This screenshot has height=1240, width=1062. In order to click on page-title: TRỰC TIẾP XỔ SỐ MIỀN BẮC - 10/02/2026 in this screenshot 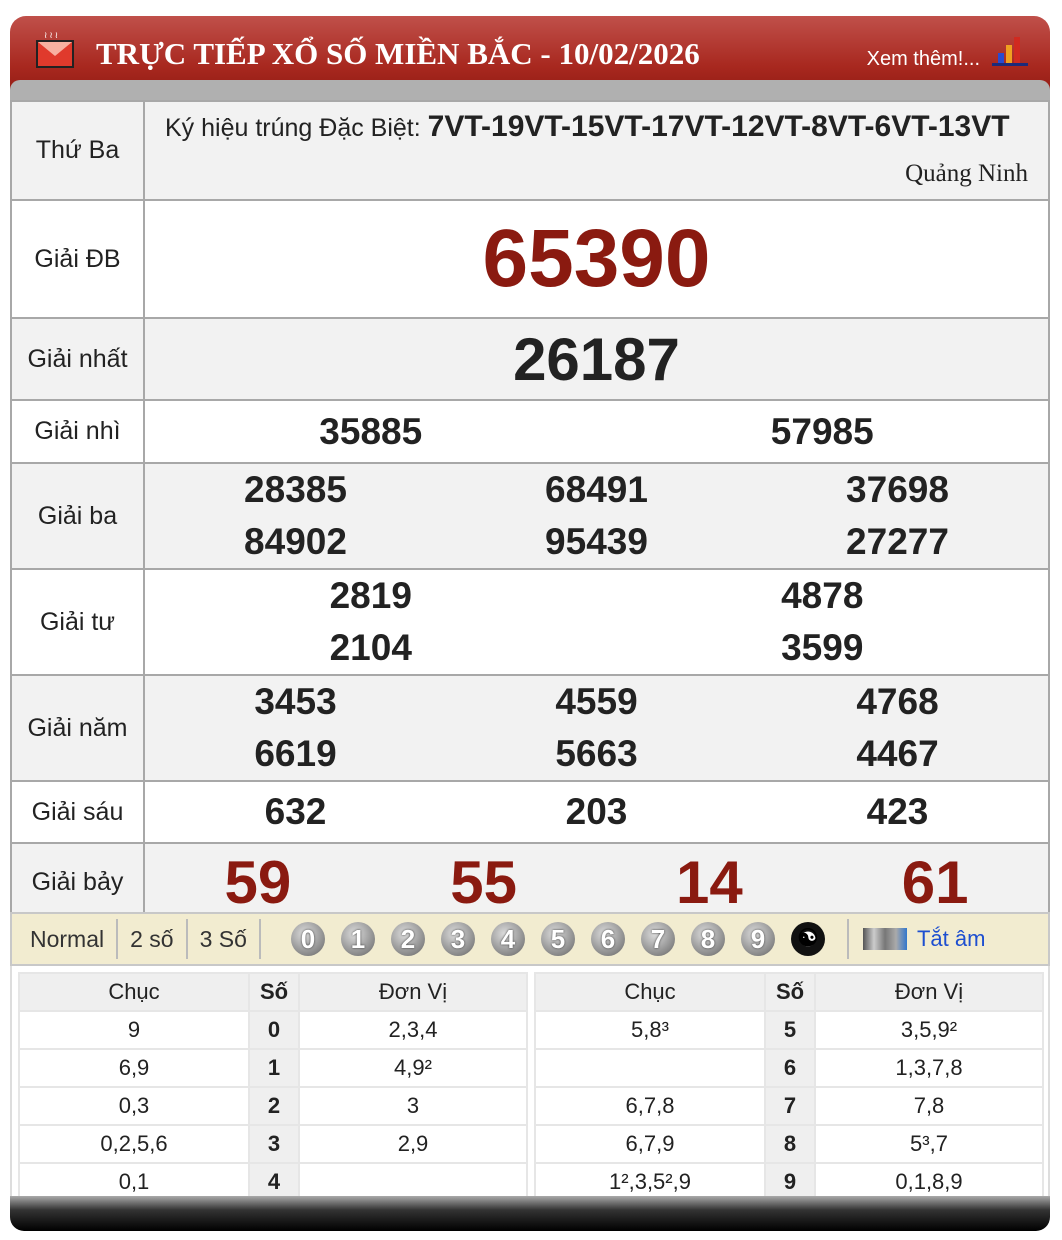, I will do `click(398, 53)`.